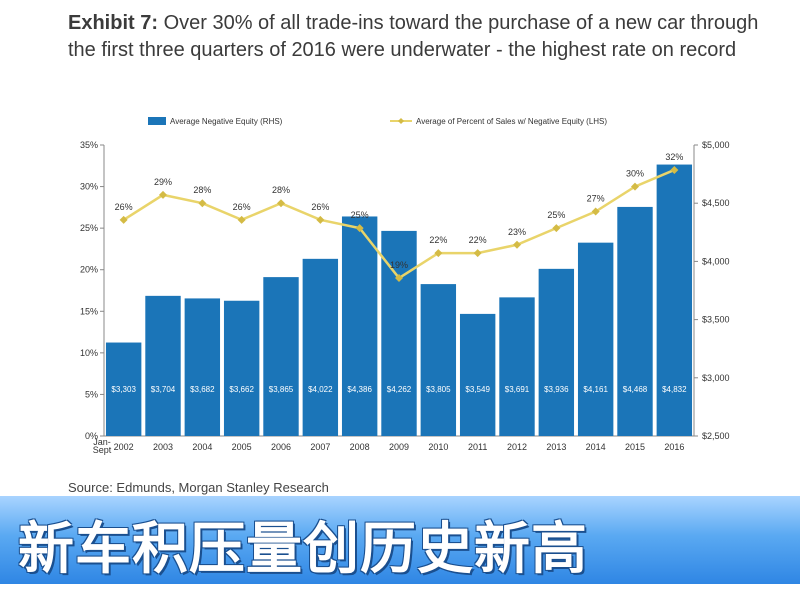 Image resolution: width=800 pixels, height=600 pixels. Describe the element at coordinates (89, 187) in the screenshot. I see `y-left-tick-label: 30%` at that location.